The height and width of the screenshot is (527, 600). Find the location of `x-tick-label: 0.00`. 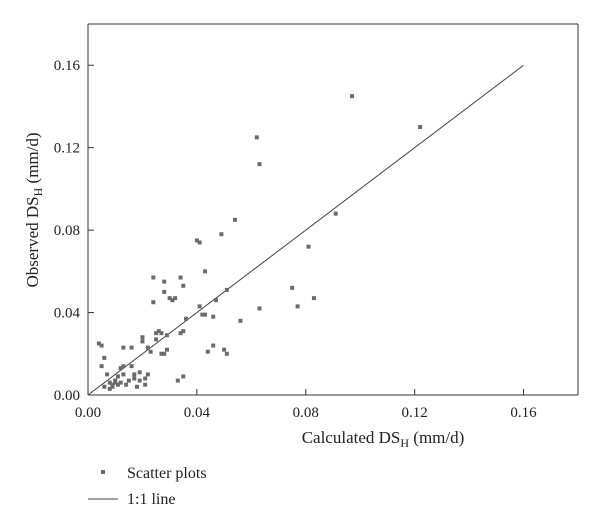

x-tick-label: 0.00 is located at coordinates (88, 413).